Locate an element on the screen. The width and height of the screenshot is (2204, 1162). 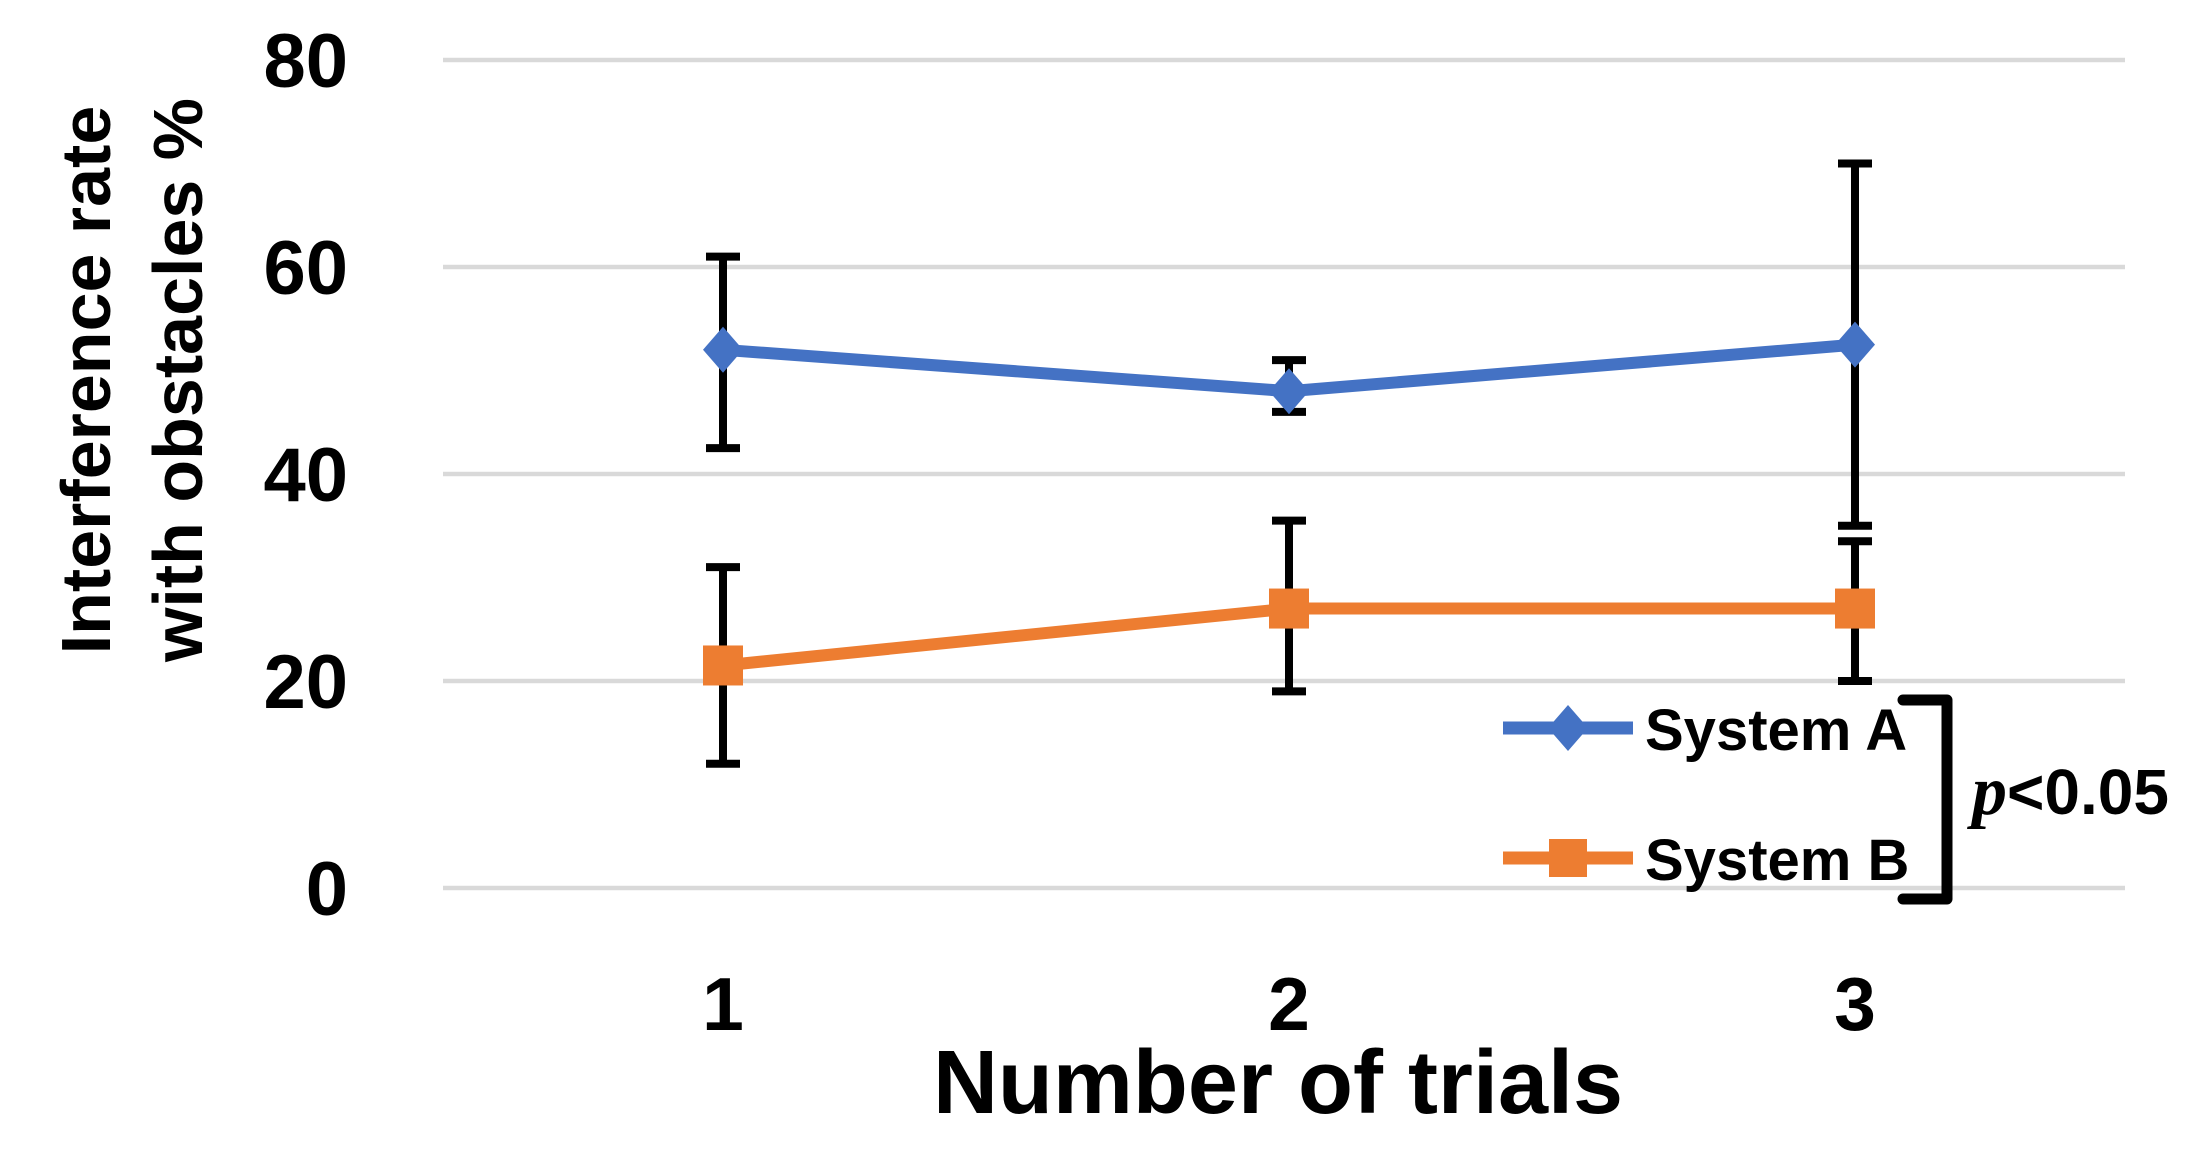
bracket-shape is located at coordinates (1925, 799).